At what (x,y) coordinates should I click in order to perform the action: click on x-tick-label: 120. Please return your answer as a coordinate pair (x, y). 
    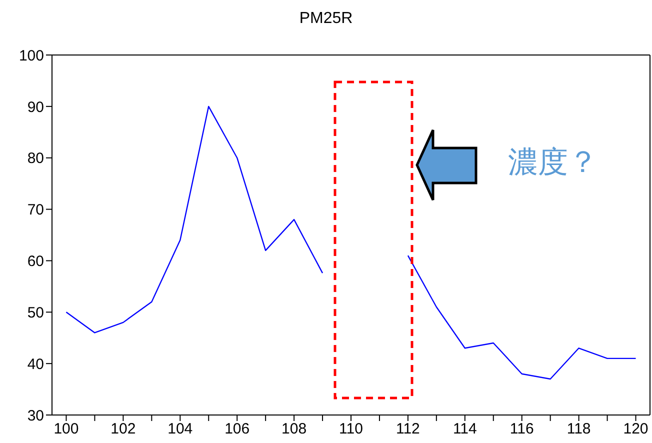
    Looking at the image, I should click on (635, 429).